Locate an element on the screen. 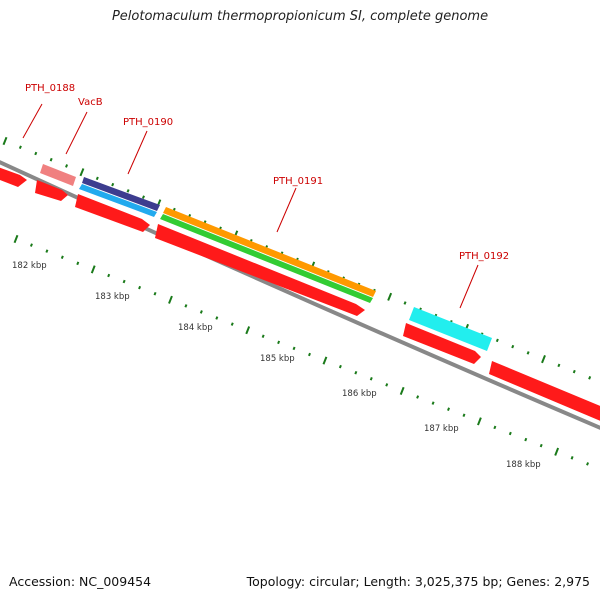  accession-text: Accession: NC_009454 is located at coordinates (80, 581).